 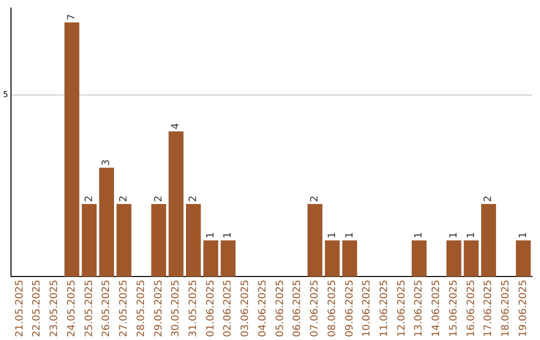 What do you see at coordinates (5, 95) in the screenshot?
I see `y-tick-label: 5` at bounding box center [5, 95].